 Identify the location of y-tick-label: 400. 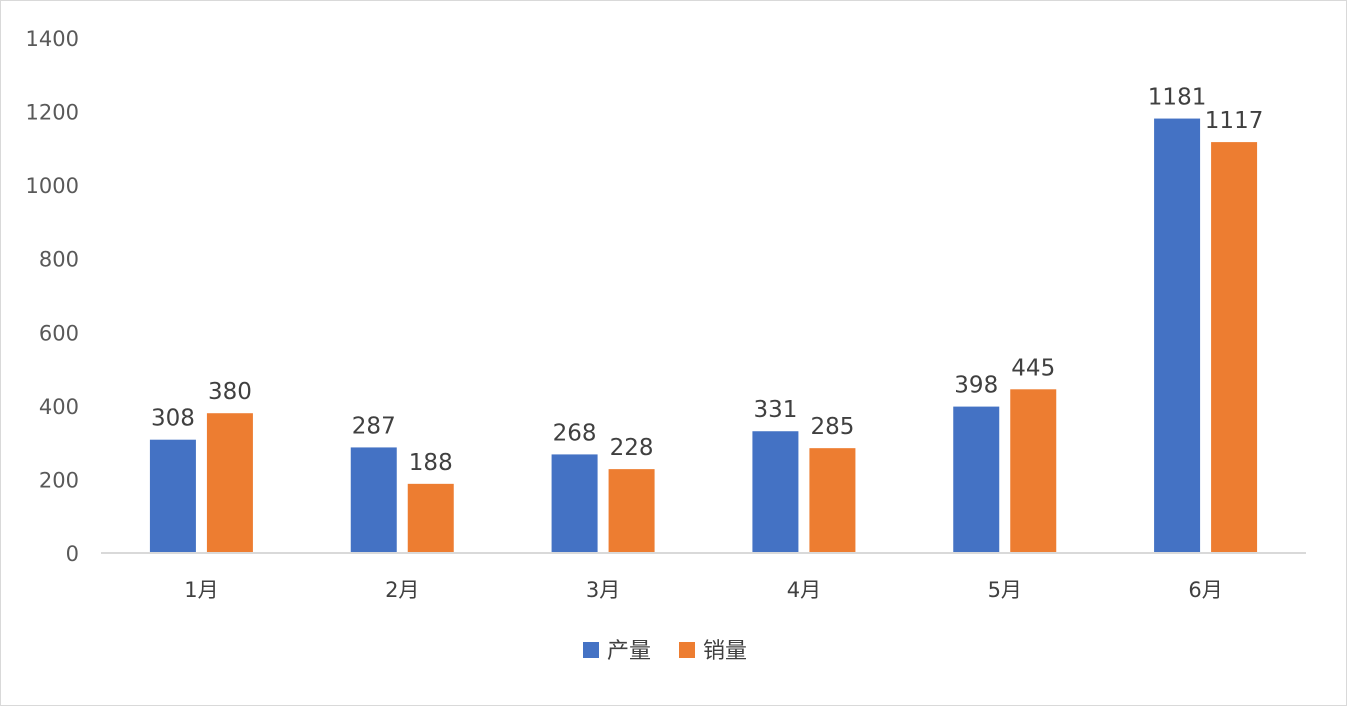
(59, 407).